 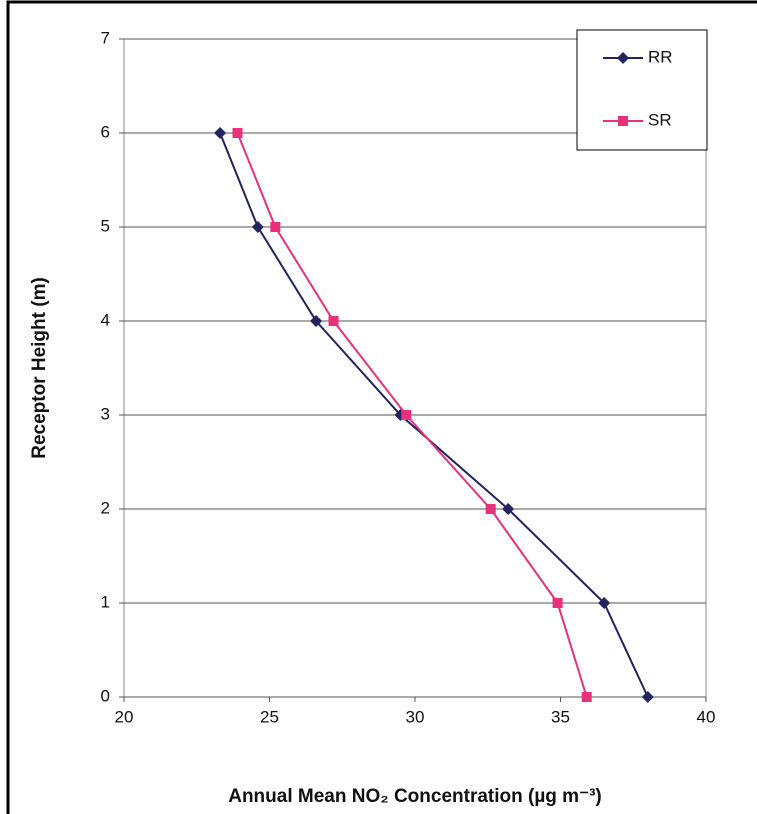 What do you see at coordinates (660, 56) in the screenshot?
I see `legend-label: RR` at bounding box center [660, 56].